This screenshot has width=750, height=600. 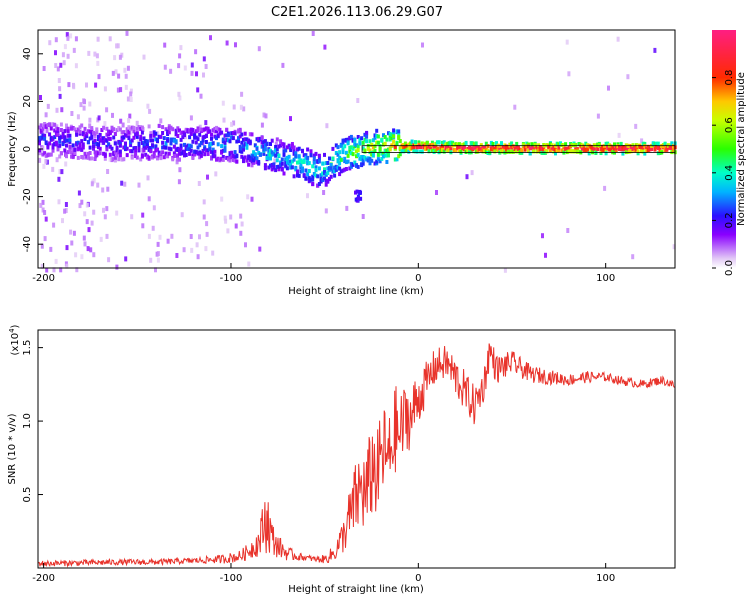 I want to click on snr-y-tick-label: 0.5, so click(x=27, y=495).